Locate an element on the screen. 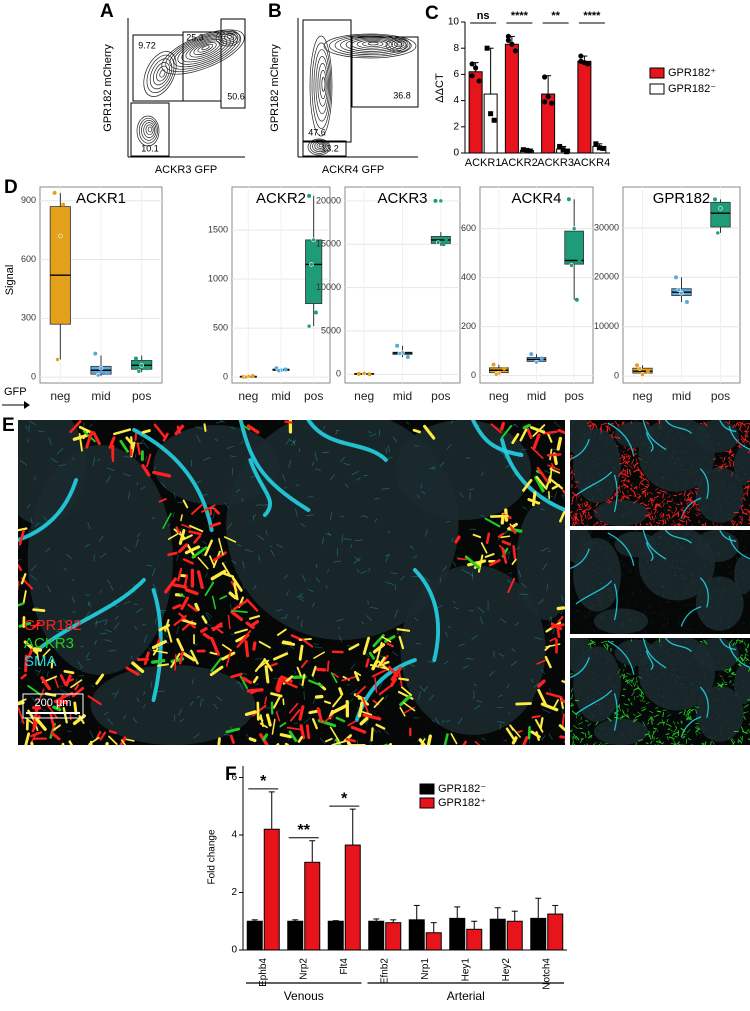 The height and width of the screenshot is (1011, 750). x-tick-label: Hey2 is located at coordinates (506, 970).